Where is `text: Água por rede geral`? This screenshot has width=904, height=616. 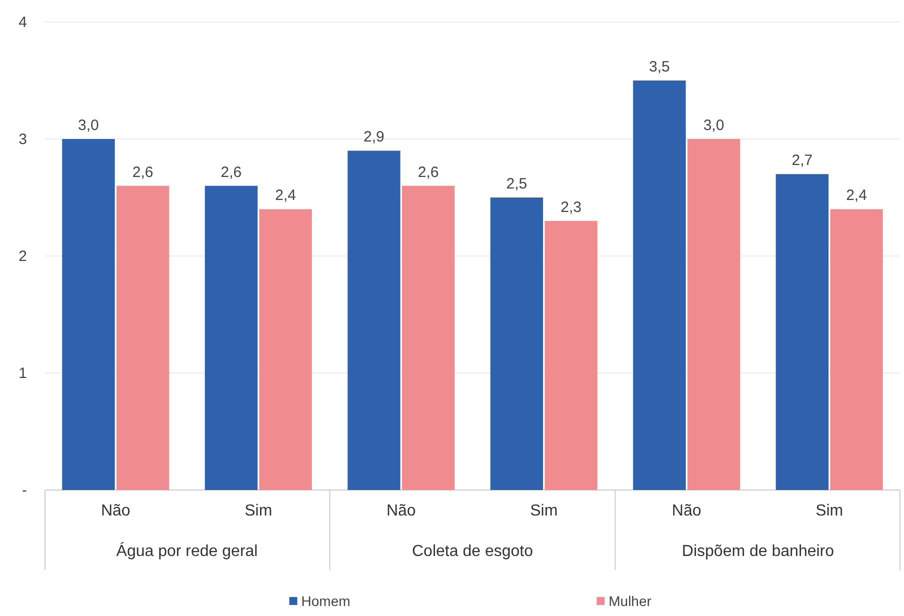
text: Água por rede geral is located at coordinates (187, 551).